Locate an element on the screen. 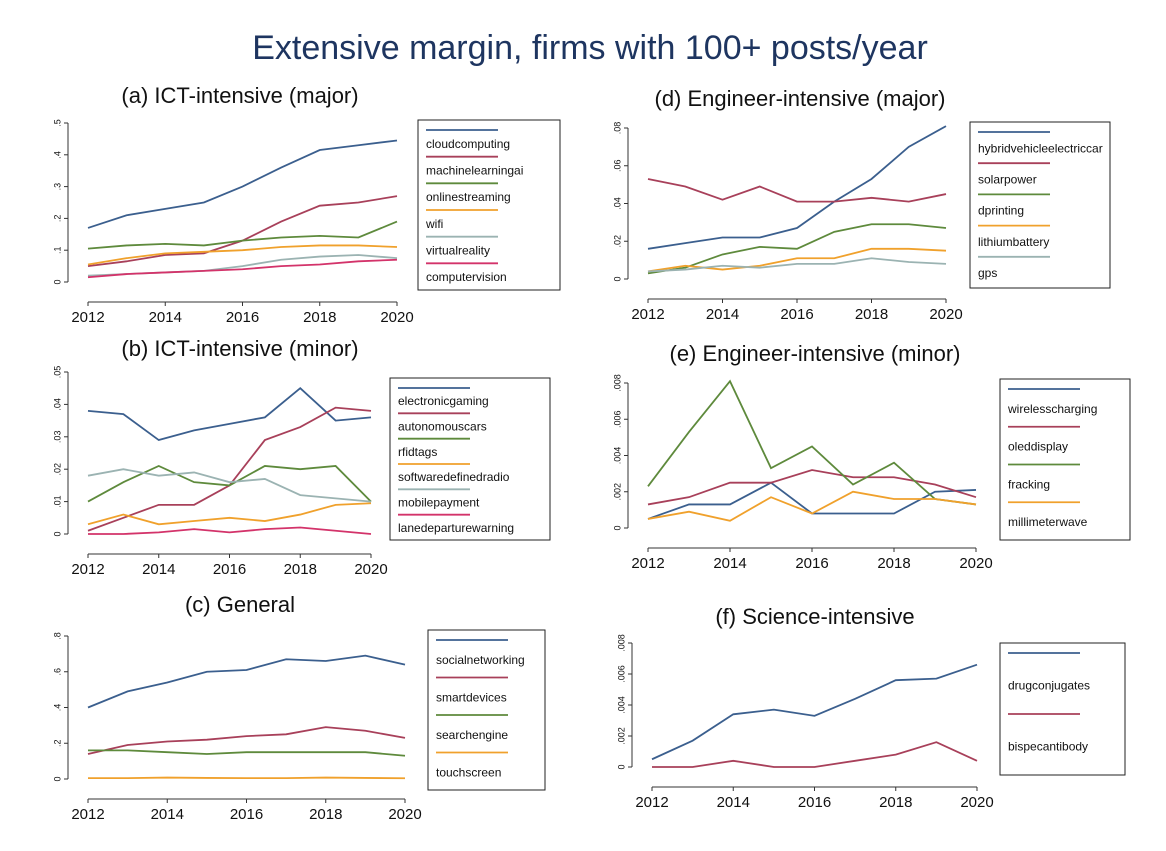 This screenshot has height=851, width=1166. legend-label: solarpower is located at coordinates (1007, 180).